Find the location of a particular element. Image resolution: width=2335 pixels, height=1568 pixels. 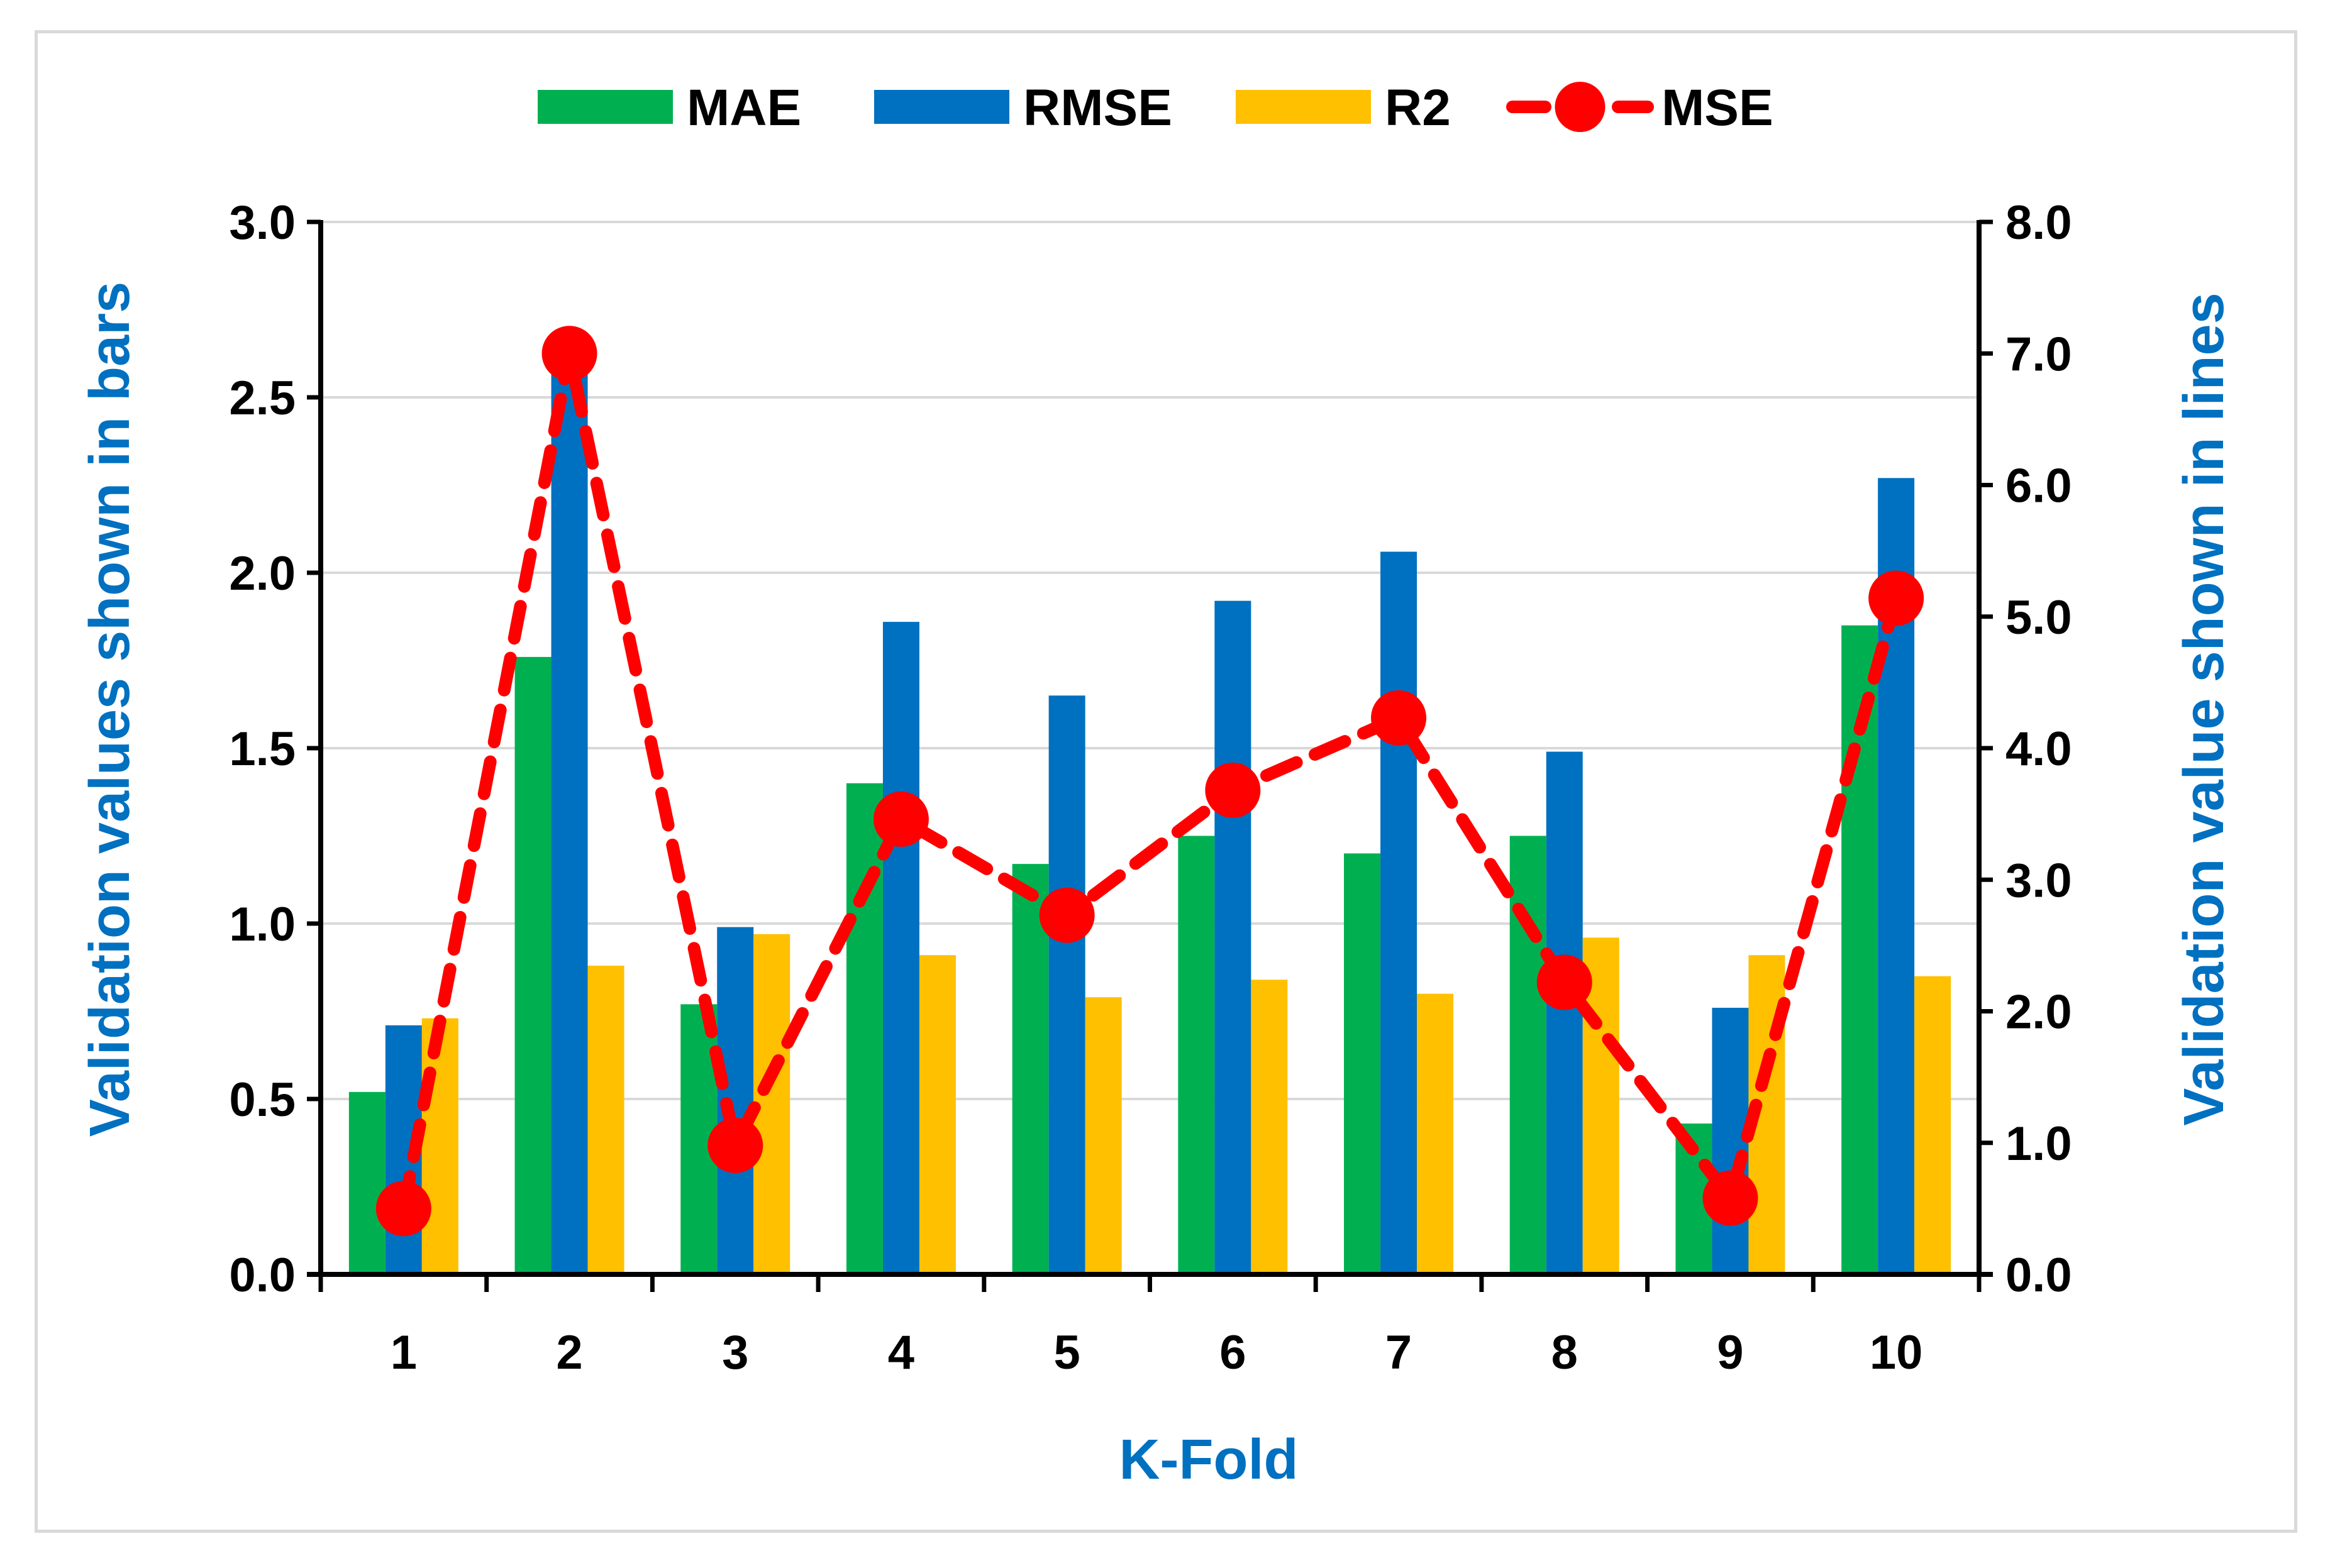

y2-tick-label: 0.0 is located at coordinates (2039, 1275).